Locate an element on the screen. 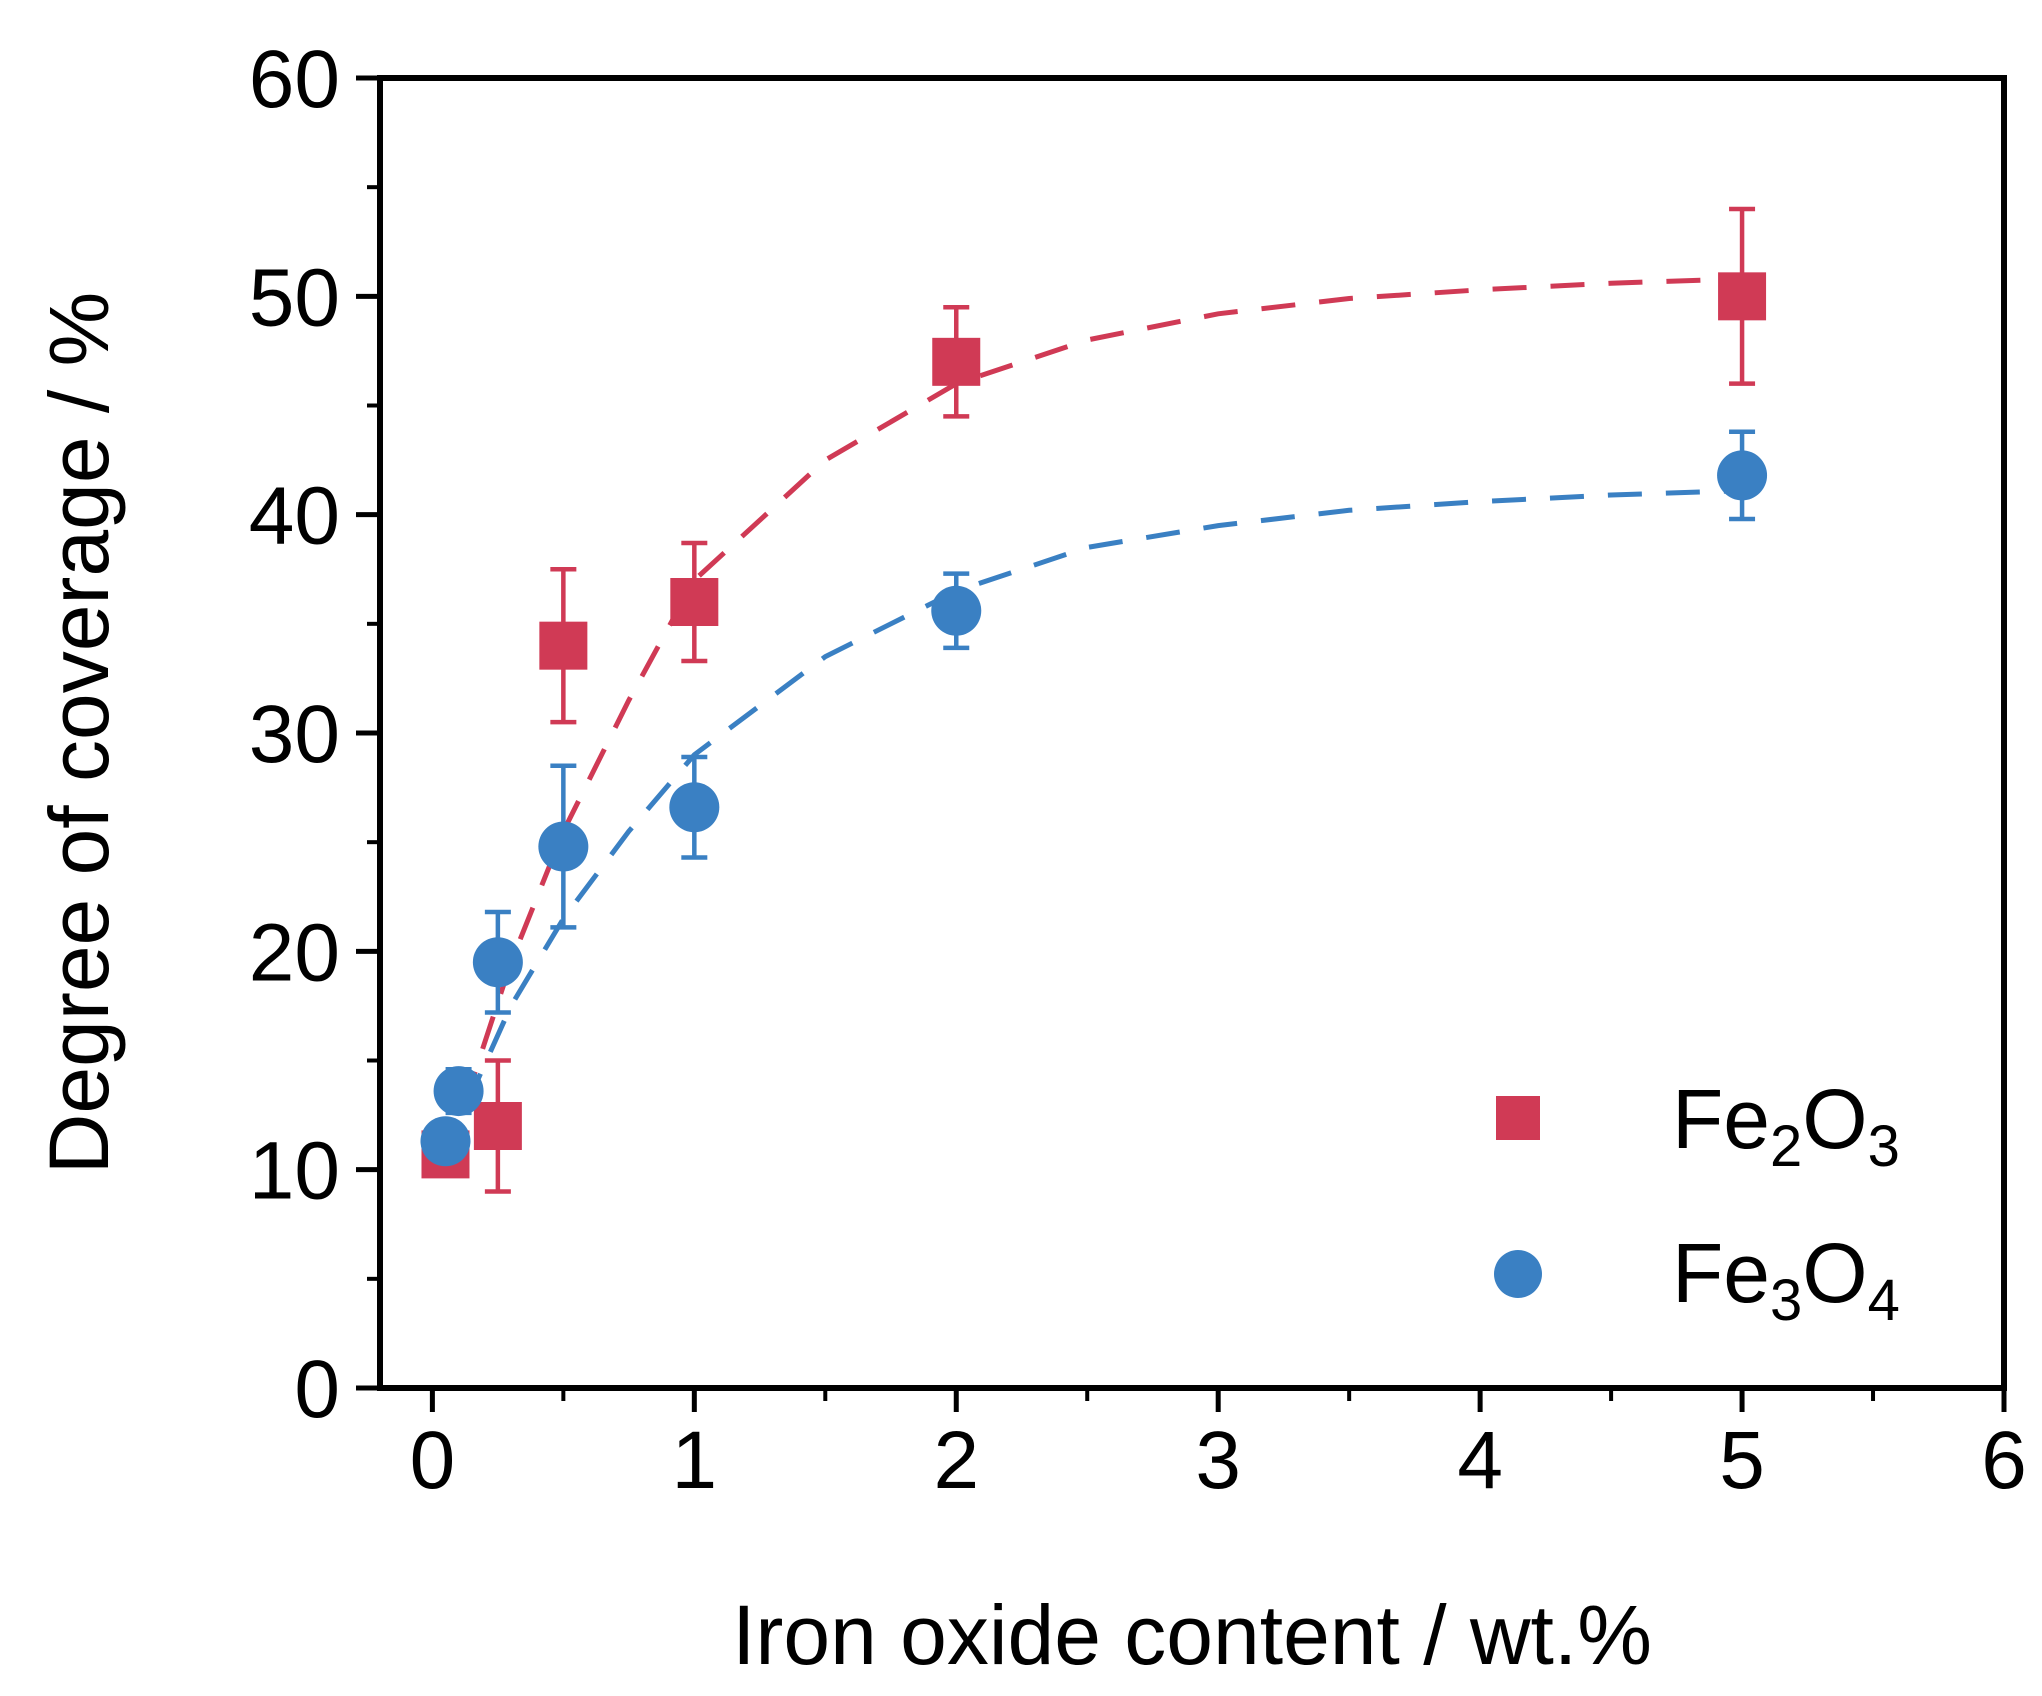 Image resolution: width=2042 pixels, height=1696 pixels. x-tick-label: 5 is located at coordinates (1742, 1460).